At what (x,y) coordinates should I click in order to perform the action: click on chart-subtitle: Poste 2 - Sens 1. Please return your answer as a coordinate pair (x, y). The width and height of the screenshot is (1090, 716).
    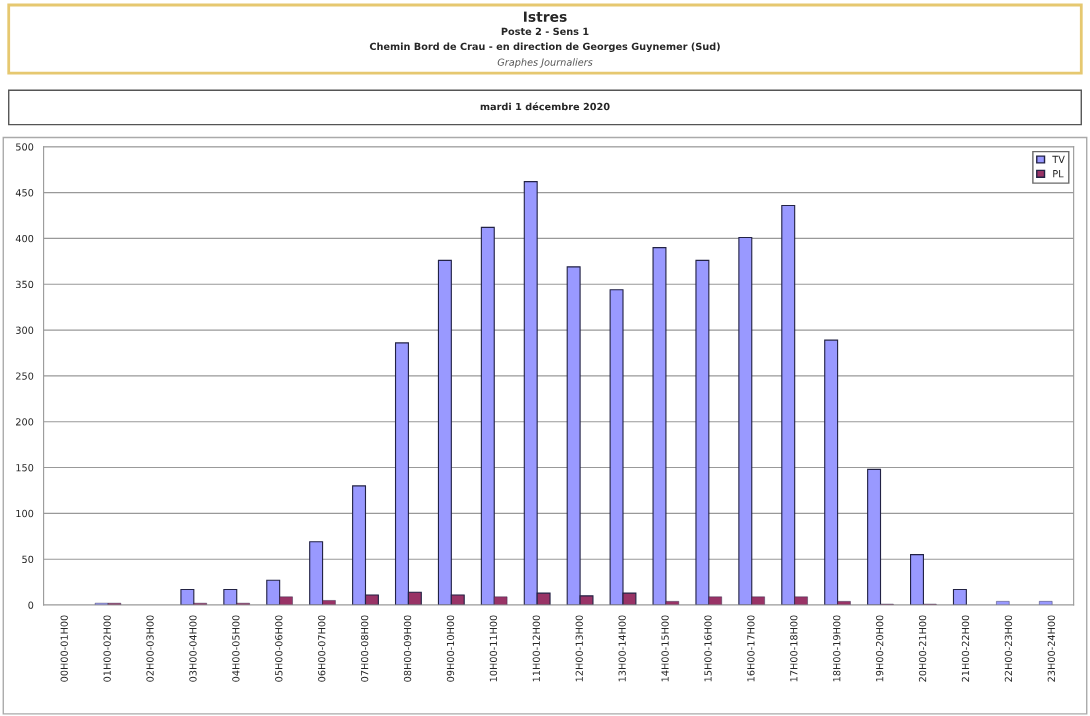
    Looking at the image, I should click on (545, 31).